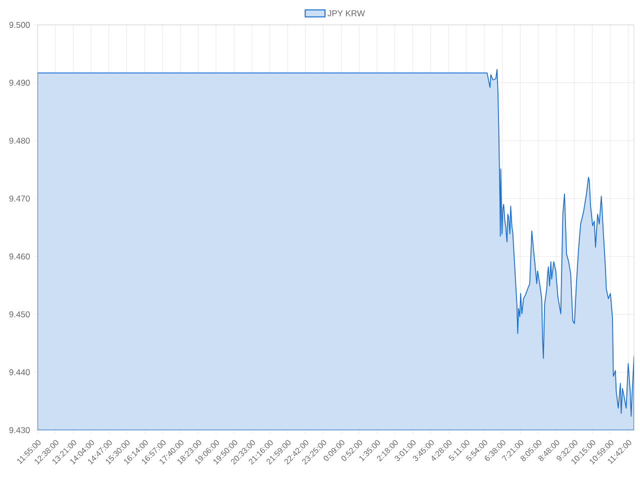  Describe the element at coordinates (19, 372) in the screenshot. I see `y-tick-label: 9.440` at that location.